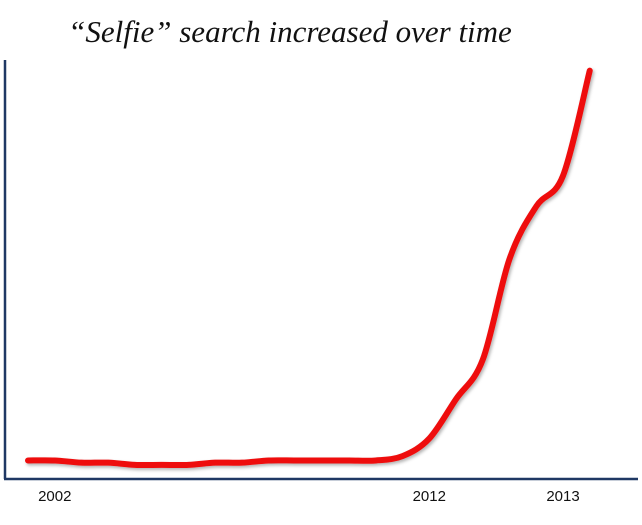  I want to click on x-tick-label: 2002, so click(54, 496).